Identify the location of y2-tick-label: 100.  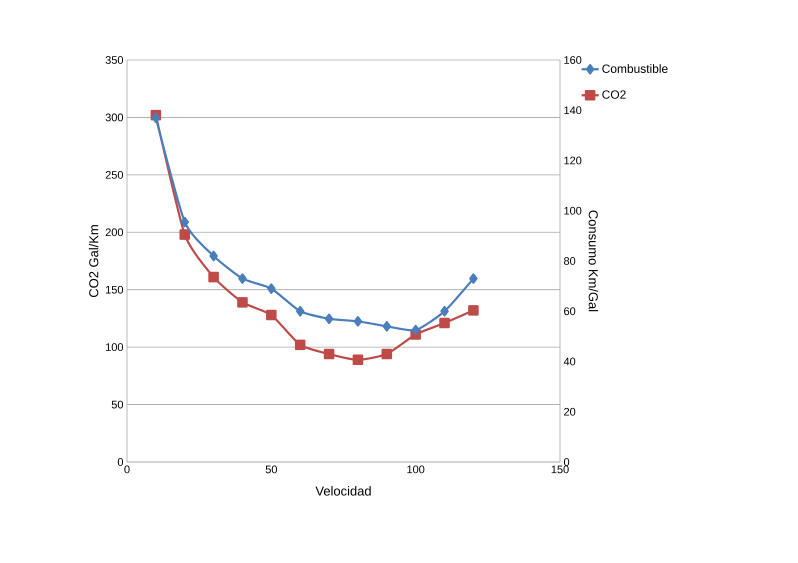
(573, 210).